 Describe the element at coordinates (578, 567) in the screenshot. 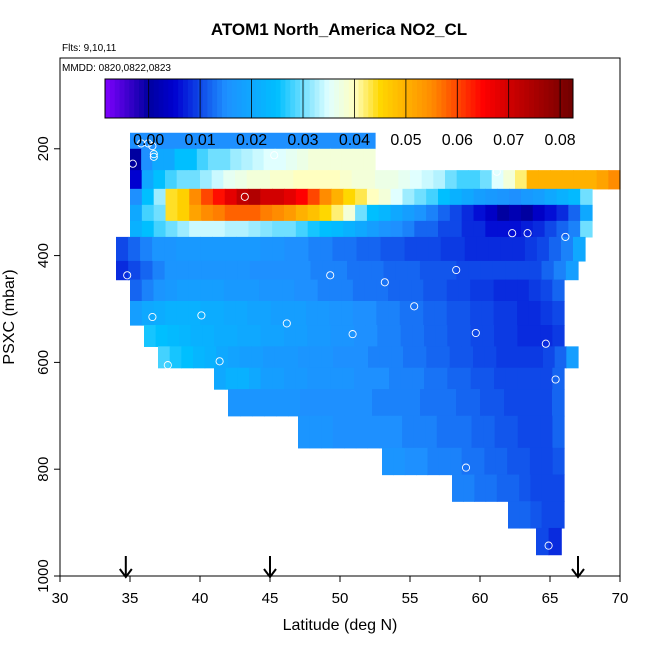

I see `flight-arrow` at that location.